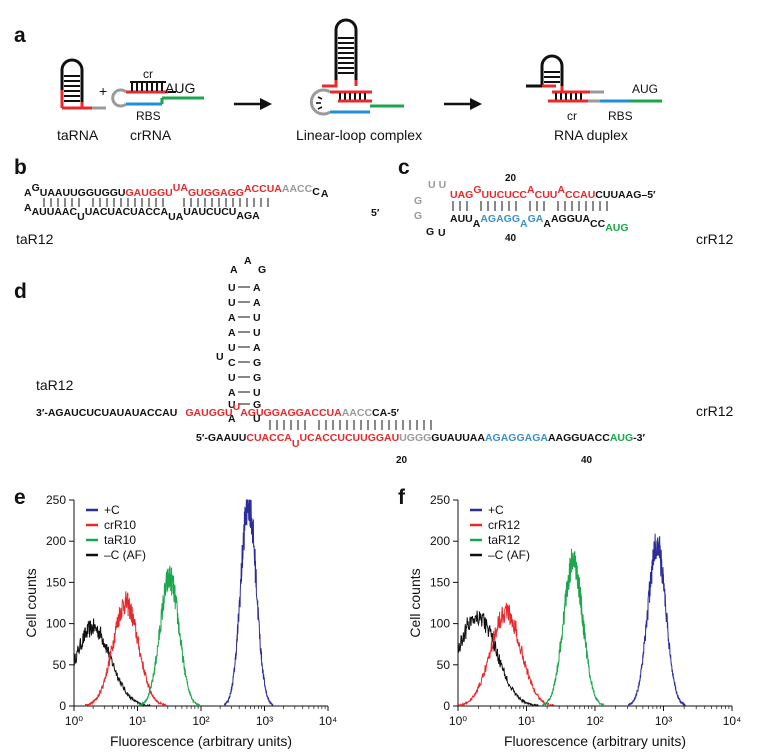 The image size is (761, 755). What do you see at coordinates (56, 541) in the screenshot?
I see `y-tick-label: 200` at bounding box center [56, 541].